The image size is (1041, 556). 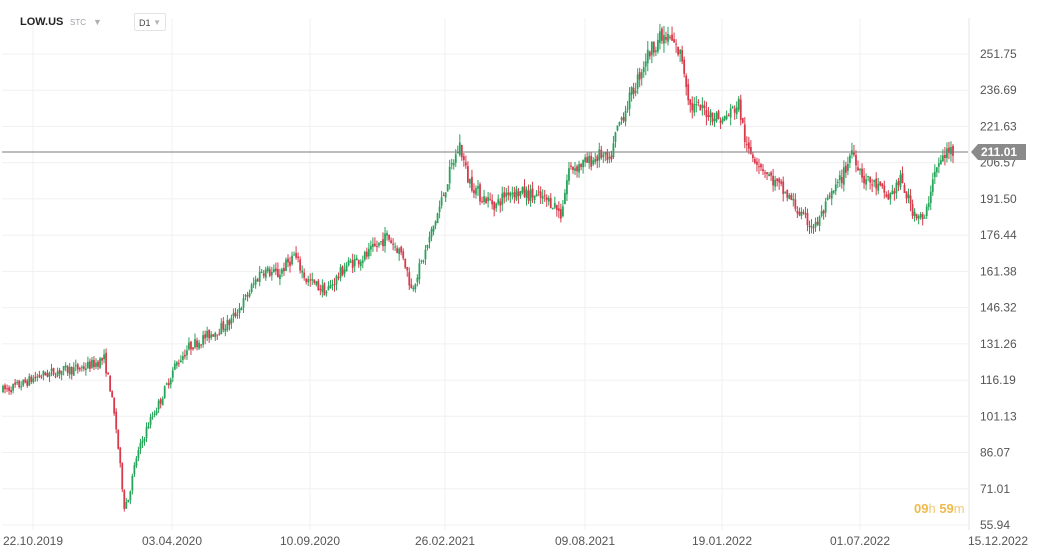 I want to click on timeframe-select: D1 ▼, so click(x=150, y=22).